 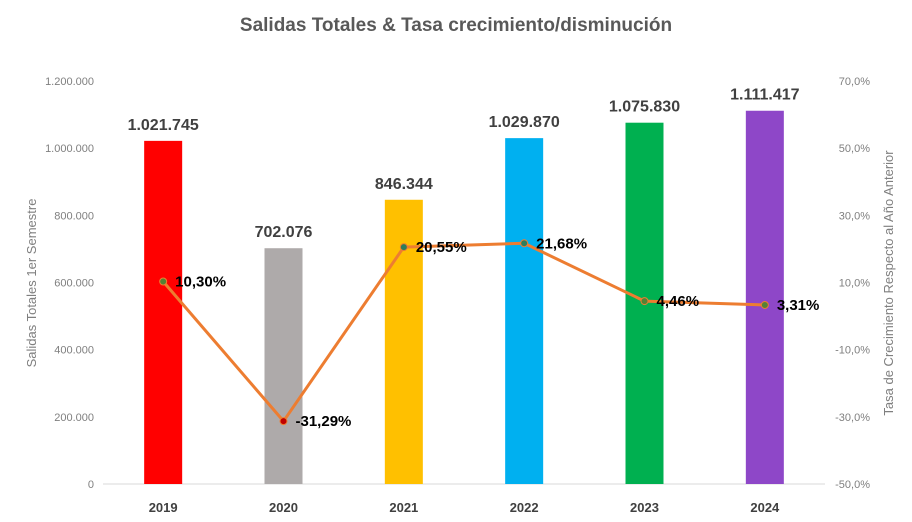 I want to click on category-labels: 2019 2020 2021 2022 2023 2024, so click(x=464, y=507).